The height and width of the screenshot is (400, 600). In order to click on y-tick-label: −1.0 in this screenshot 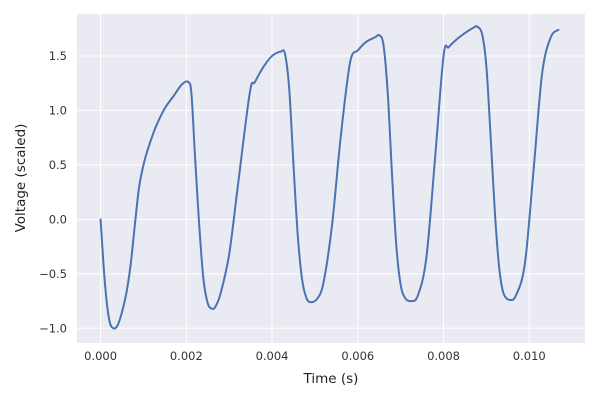, I will do `click(53, 328)`.